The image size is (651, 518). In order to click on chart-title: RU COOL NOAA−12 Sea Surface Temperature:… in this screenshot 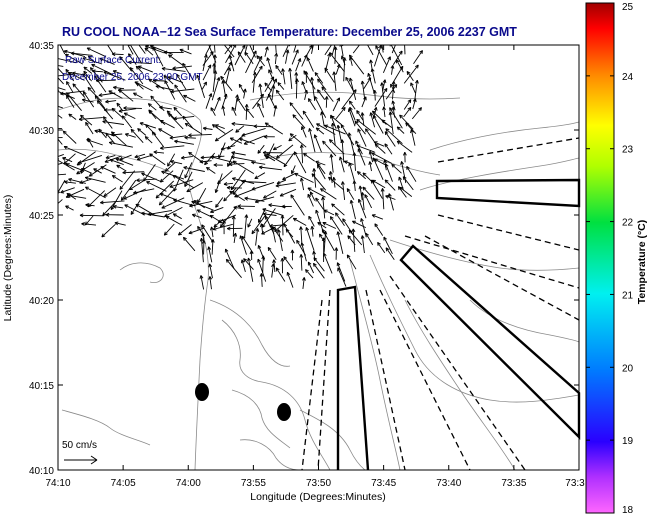, I will do `click(289, 32)`.